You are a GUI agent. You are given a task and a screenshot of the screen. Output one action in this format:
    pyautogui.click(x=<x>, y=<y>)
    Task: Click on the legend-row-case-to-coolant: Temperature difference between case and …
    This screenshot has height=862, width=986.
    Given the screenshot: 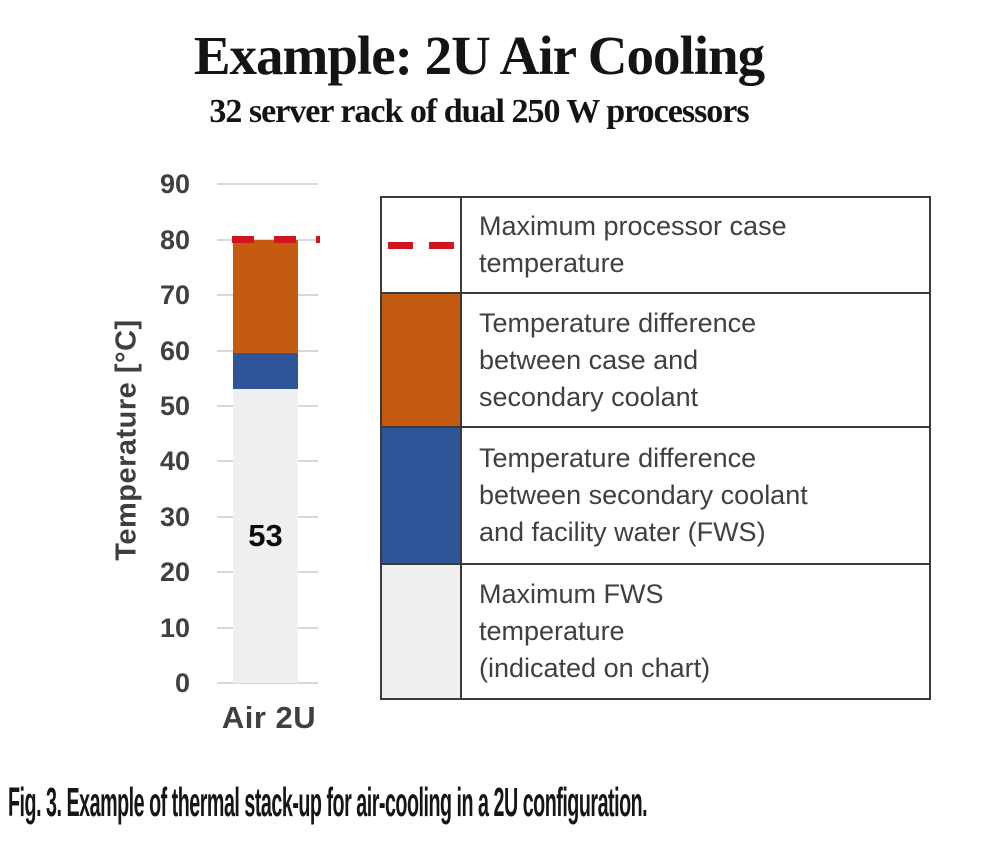 What is the action you would take?
    pyautogui.click(x=655, y=361)
    